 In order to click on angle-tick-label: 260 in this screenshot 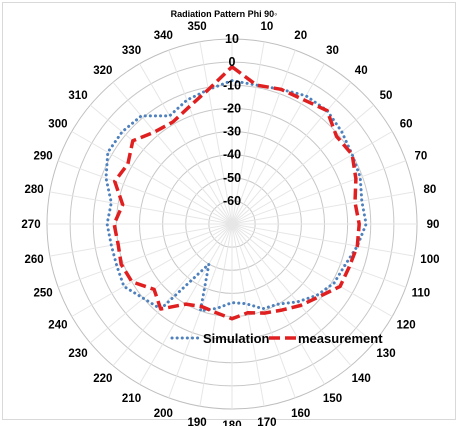, I will do `click(34, 260)`.